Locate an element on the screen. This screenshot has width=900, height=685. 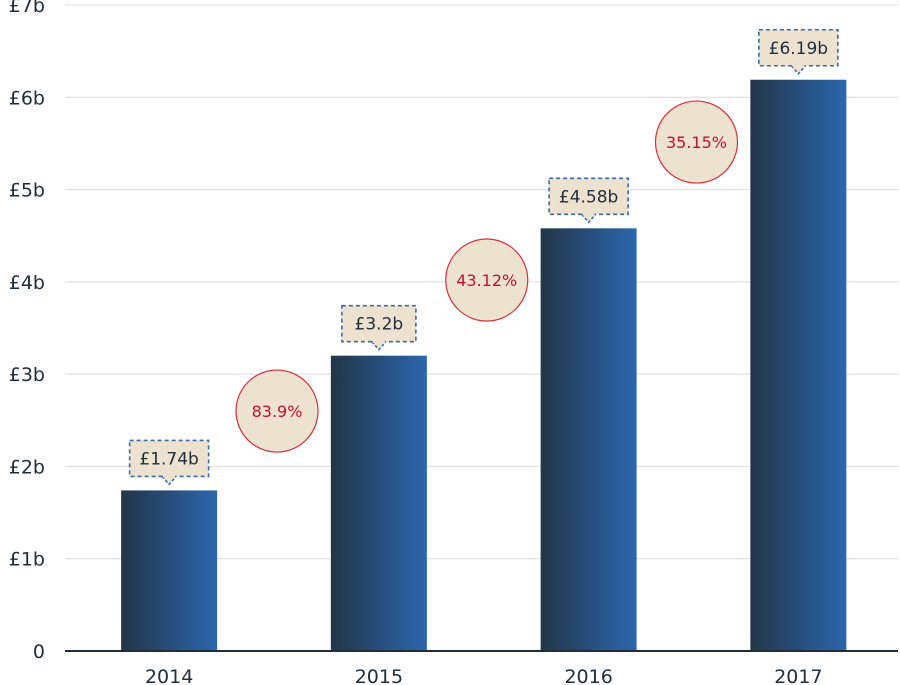
y-tick-label: £5b is located at coordinates (27, 191).